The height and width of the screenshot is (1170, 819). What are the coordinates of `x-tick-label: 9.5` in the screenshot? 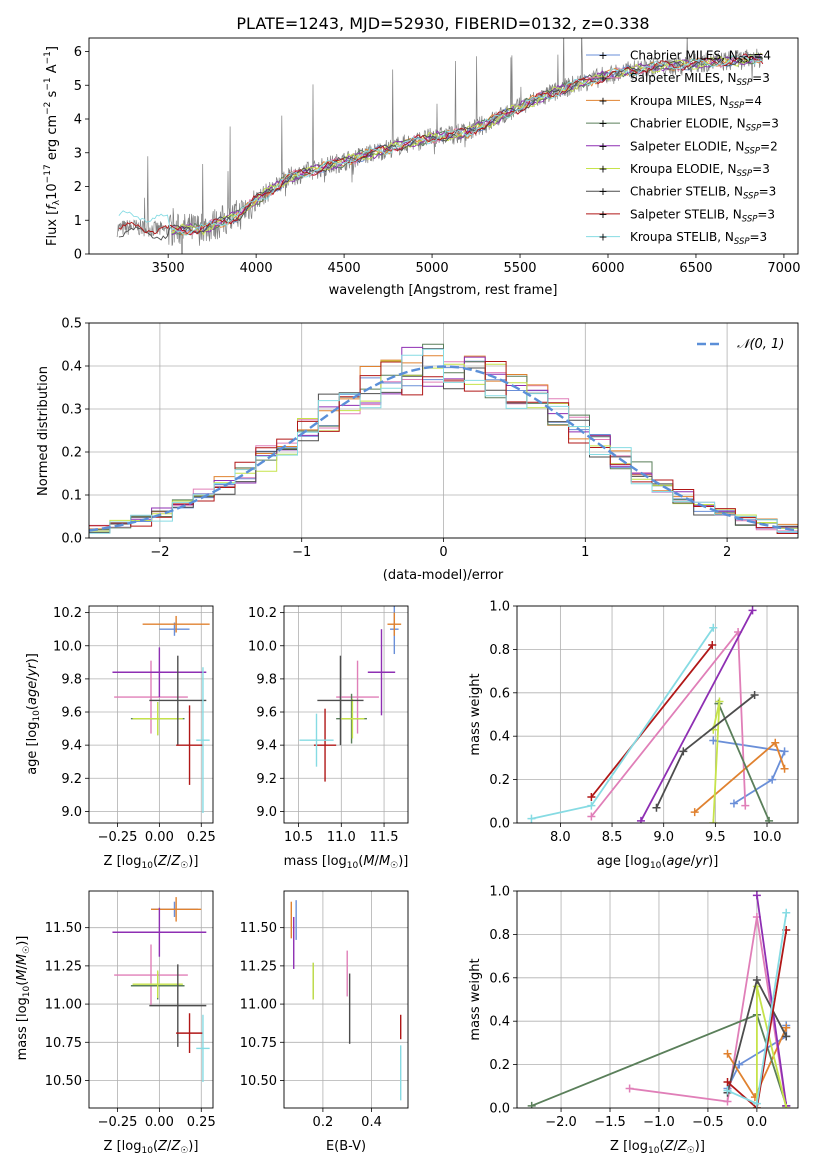 It's located at (715, 837).